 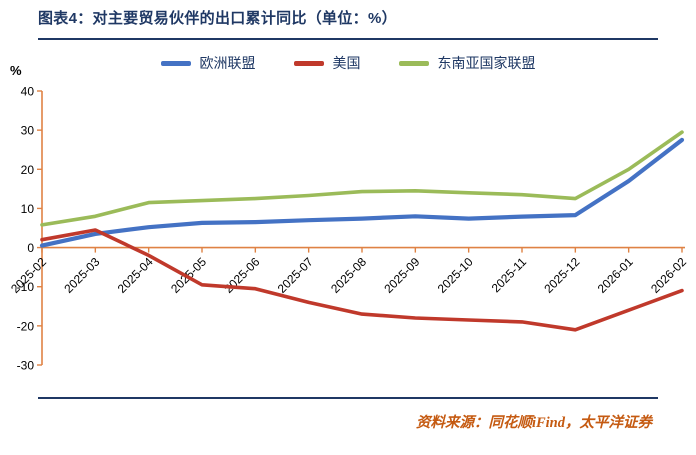 I want to click on y-tick-label: -20, so click(x=26, y=326).